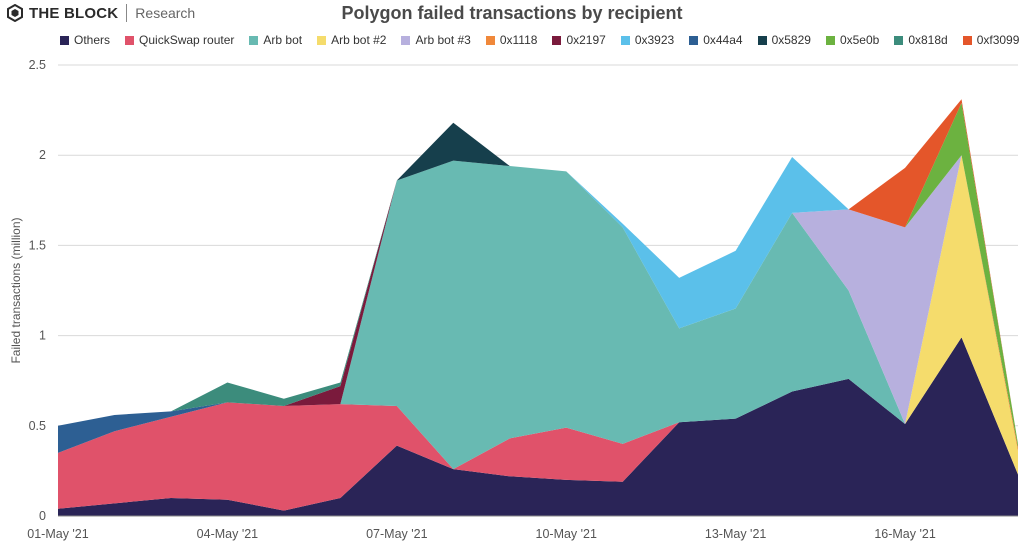  I want to click on legend-label: 0x2197, so click(586, 40).